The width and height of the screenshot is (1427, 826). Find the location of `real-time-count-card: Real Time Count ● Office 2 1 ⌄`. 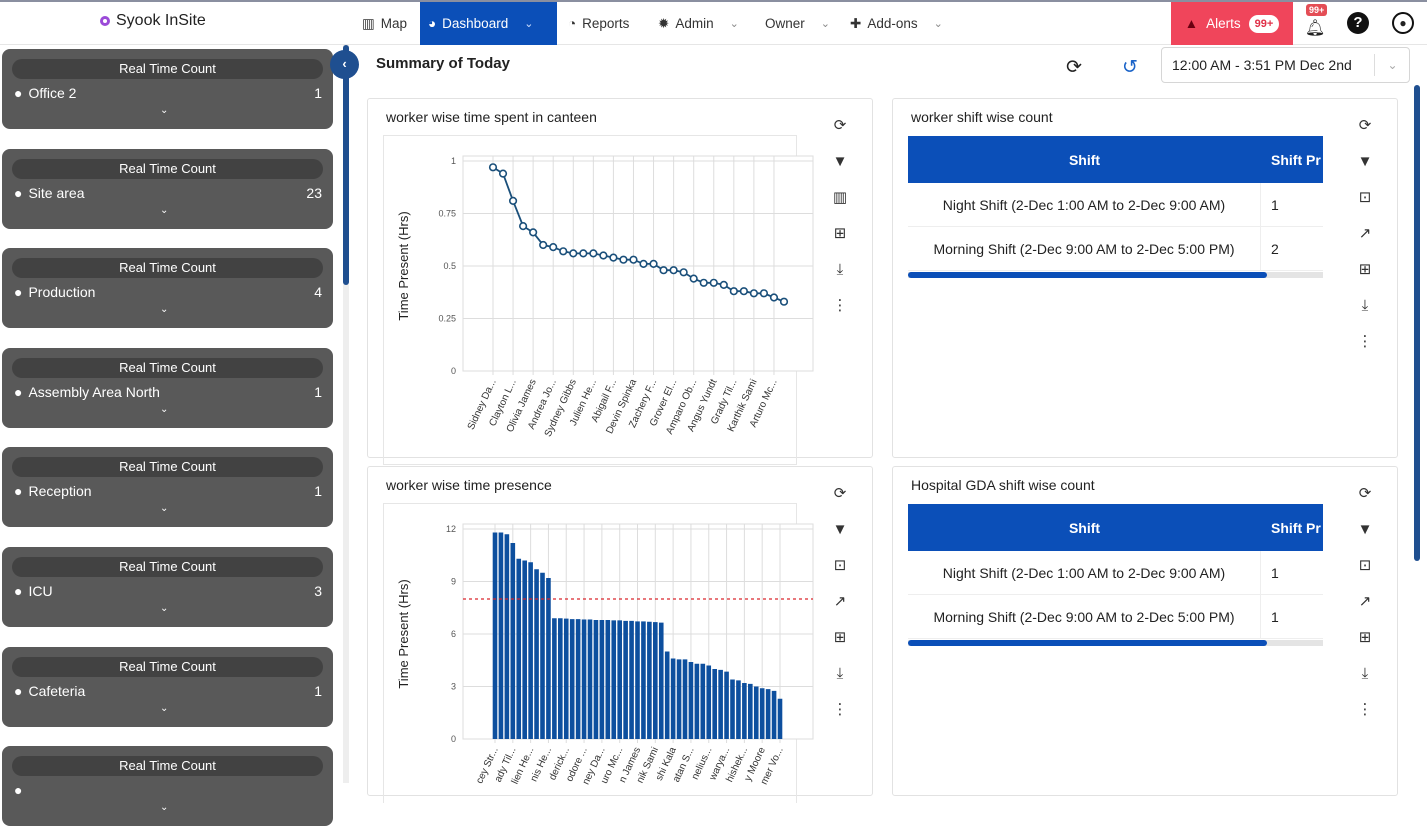

real-time-count-card: Real Time Count ● Office 2 1 ⌄ is located at coordinates (167, 89).